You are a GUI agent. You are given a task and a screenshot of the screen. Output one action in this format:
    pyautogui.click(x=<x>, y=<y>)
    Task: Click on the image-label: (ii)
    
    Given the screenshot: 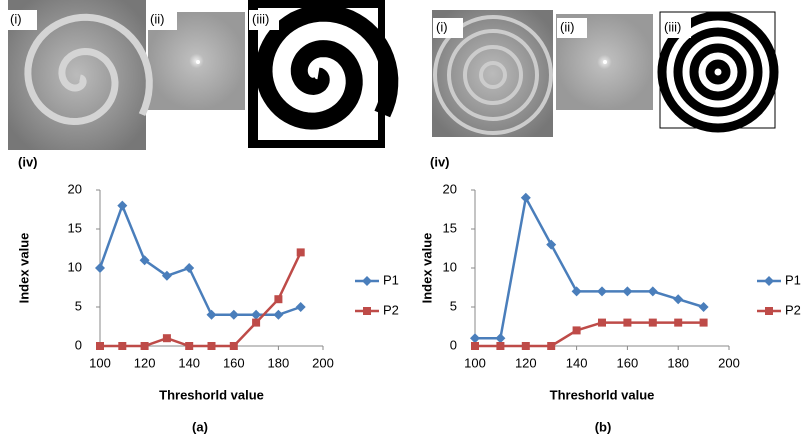 What is the action you would take?
    pyautogui.click(x=567, y=26)
    